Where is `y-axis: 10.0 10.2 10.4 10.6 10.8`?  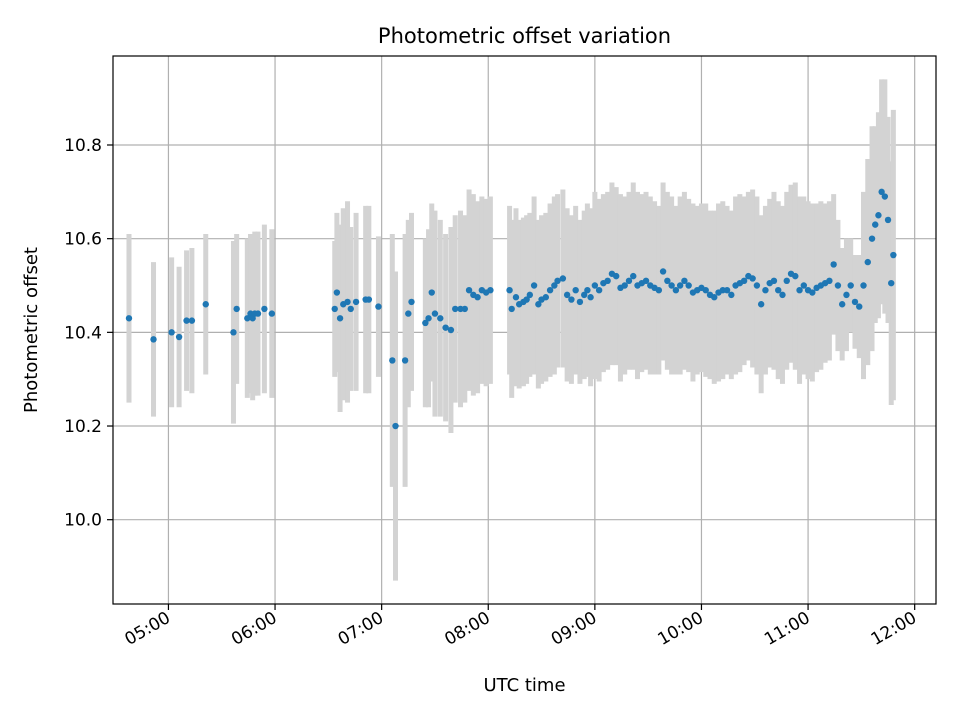
y-axis: 10.0 10.2 10.4 10.6 10.8 is located at coordinates (88, 333).